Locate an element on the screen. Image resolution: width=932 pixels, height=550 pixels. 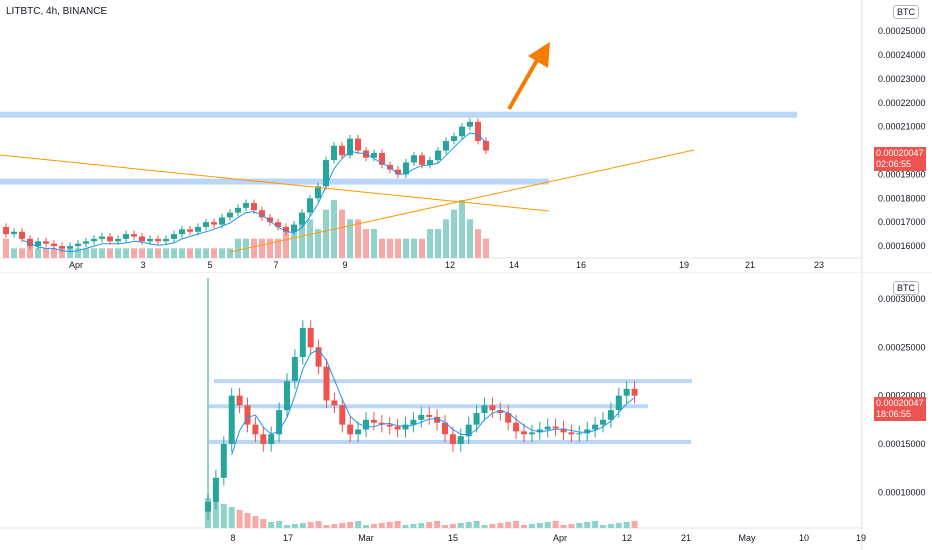
x-tick-label: 16 is located at coordinates (581, 265).